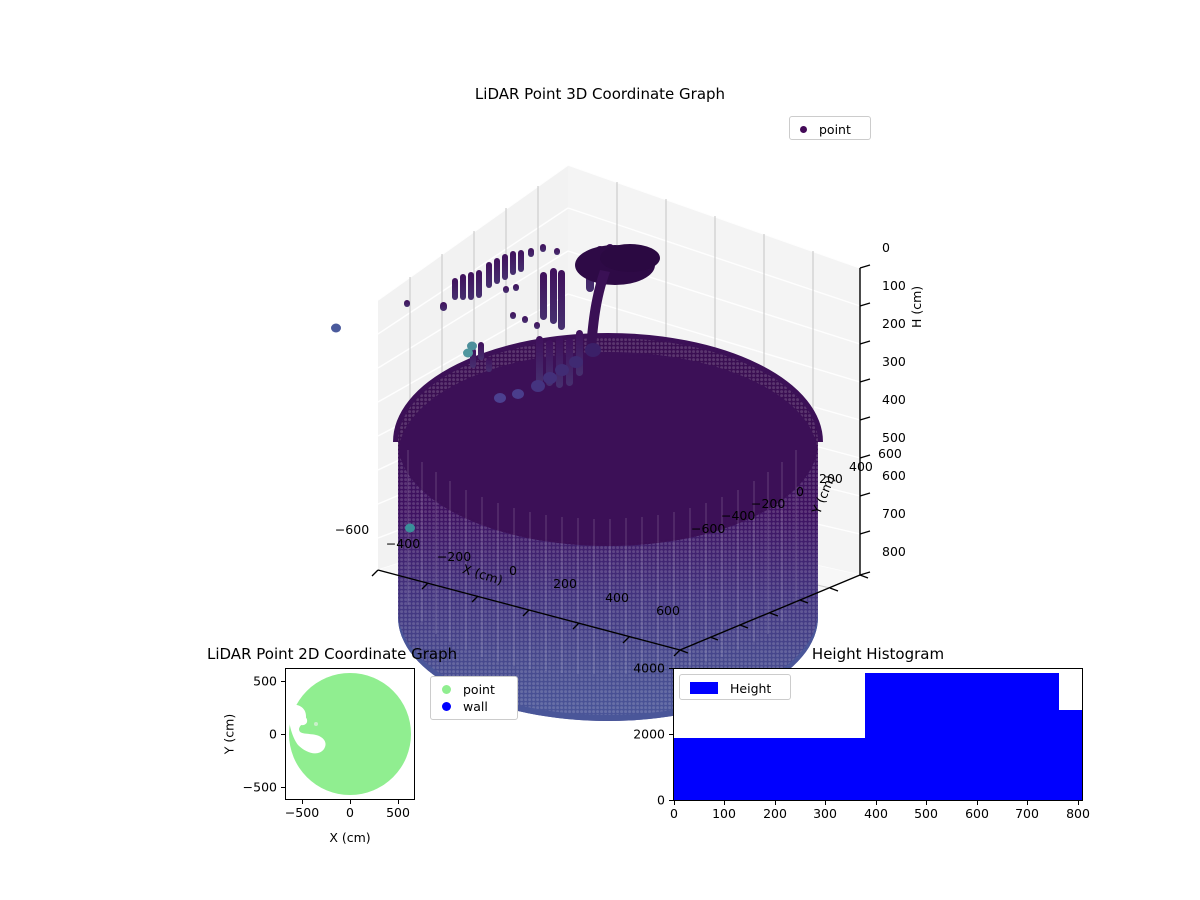 The height and width of the screenshot is (900, 1200). Describe the element at coordinates (350, 837) in the screenshot. I see `plot2d-xlabel: X (cm)` at that location.